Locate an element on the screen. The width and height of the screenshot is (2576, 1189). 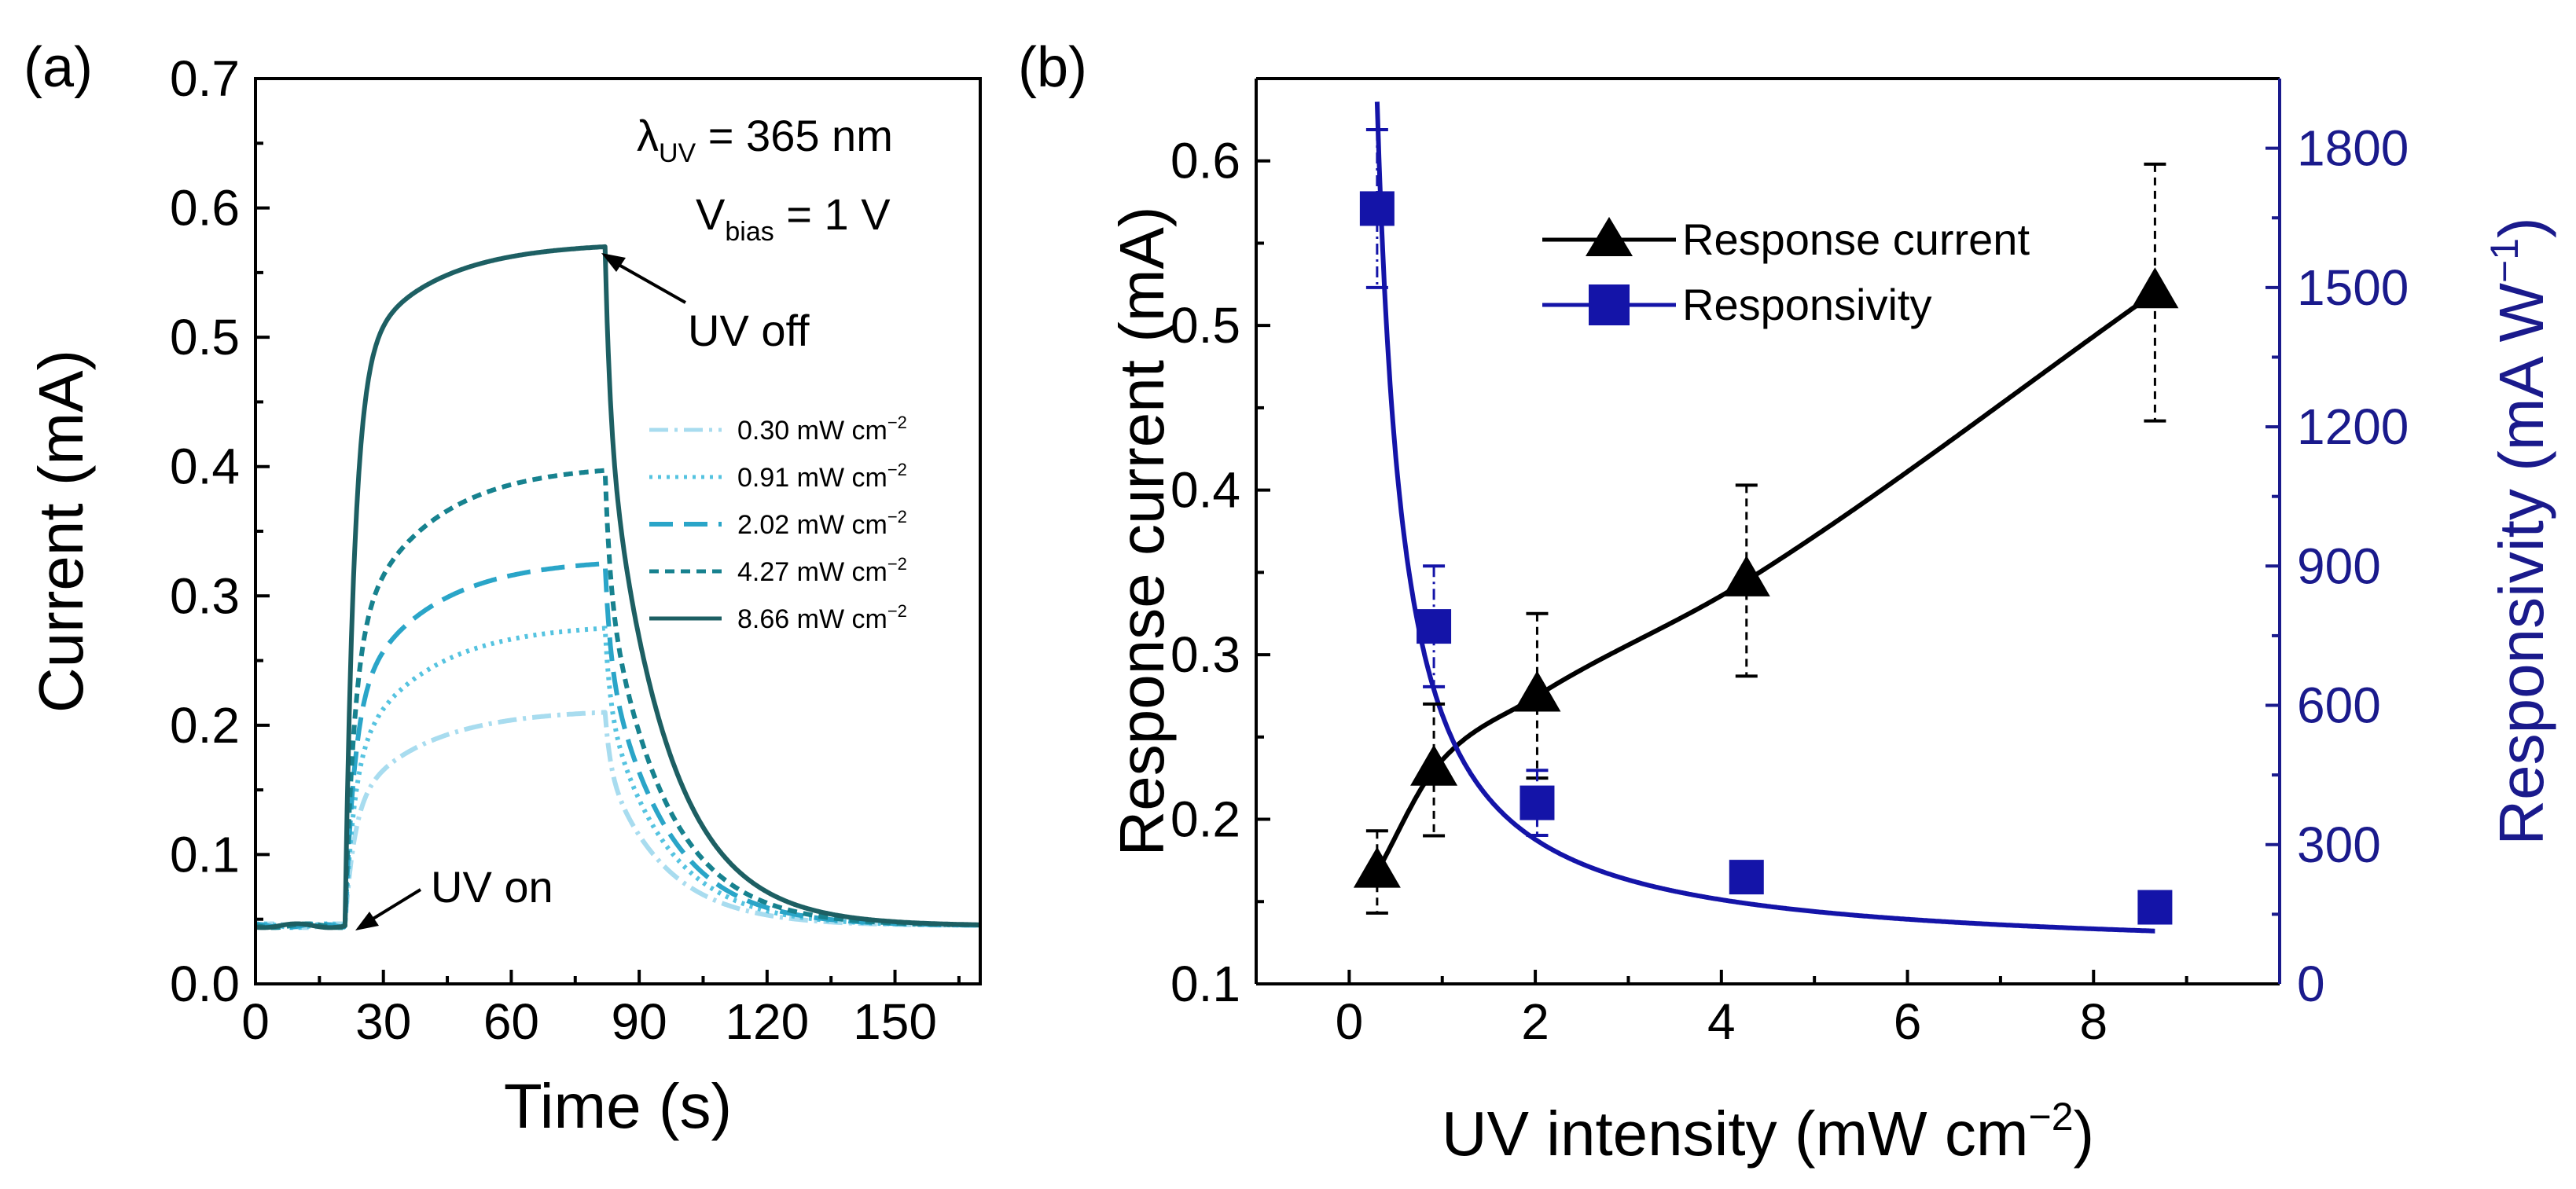
panel-a-x-tick-label: 0 is located at coordinates (255, 1021).